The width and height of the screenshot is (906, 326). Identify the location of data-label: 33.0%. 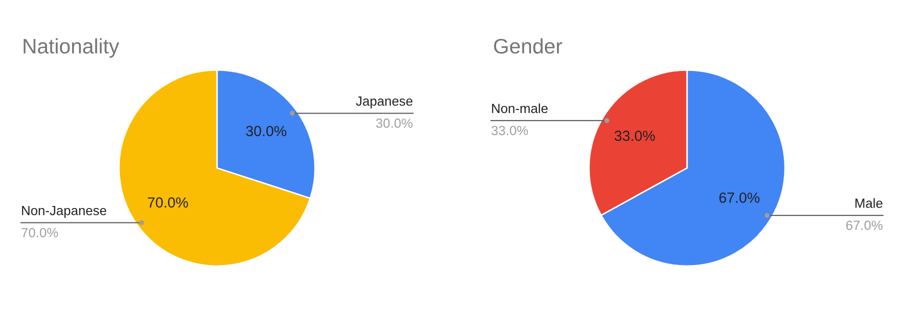
(634, 135).